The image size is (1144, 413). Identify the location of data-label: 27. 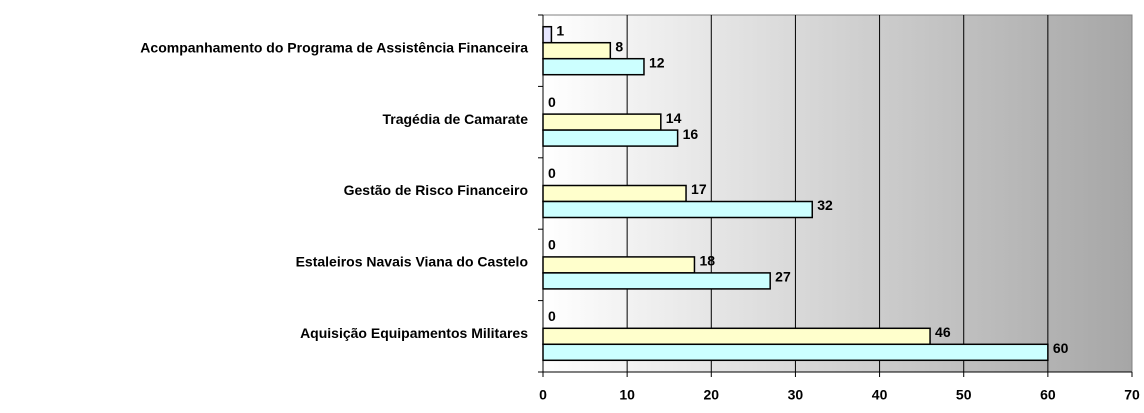
(783, 277).